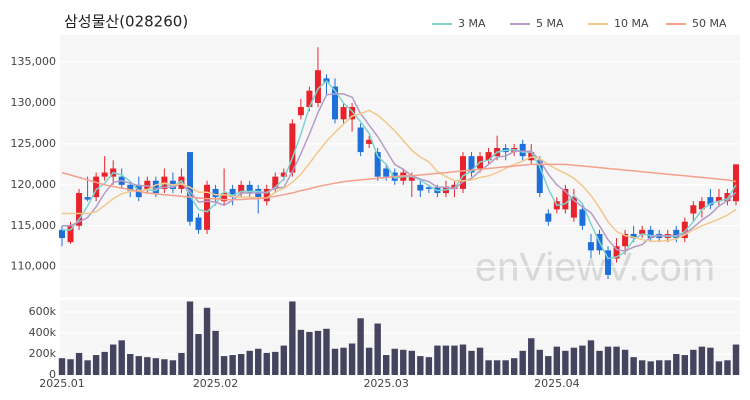 The width and height of the screenshot is (750, 400). What do you see at coordinates (709, 23) in the screenshot?
I see `legend-label: 50 MA` at bounding box center [709, 23].